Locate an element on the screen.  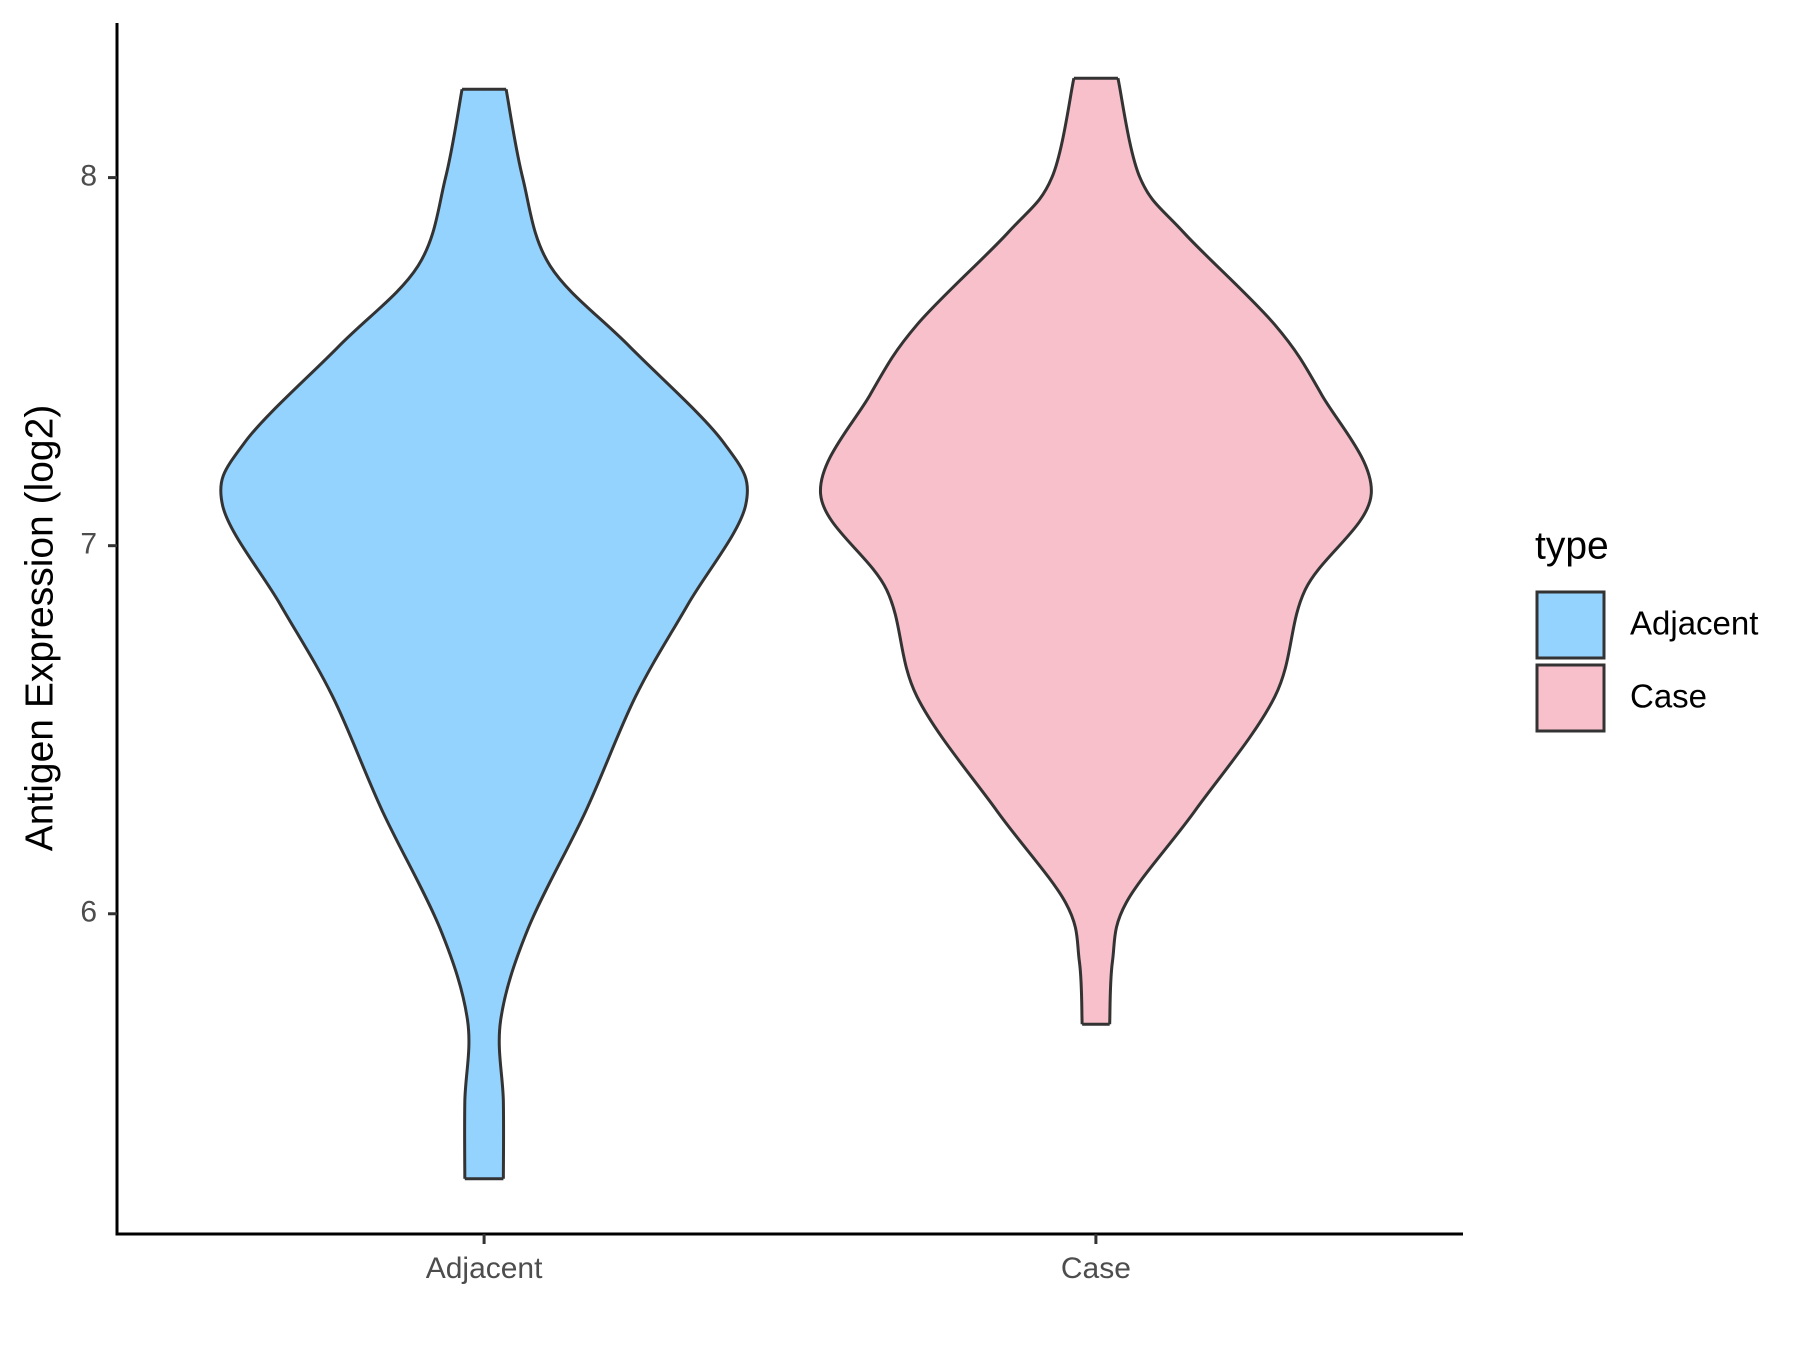
legend-label: Case is located at coordinates (1668, 696).